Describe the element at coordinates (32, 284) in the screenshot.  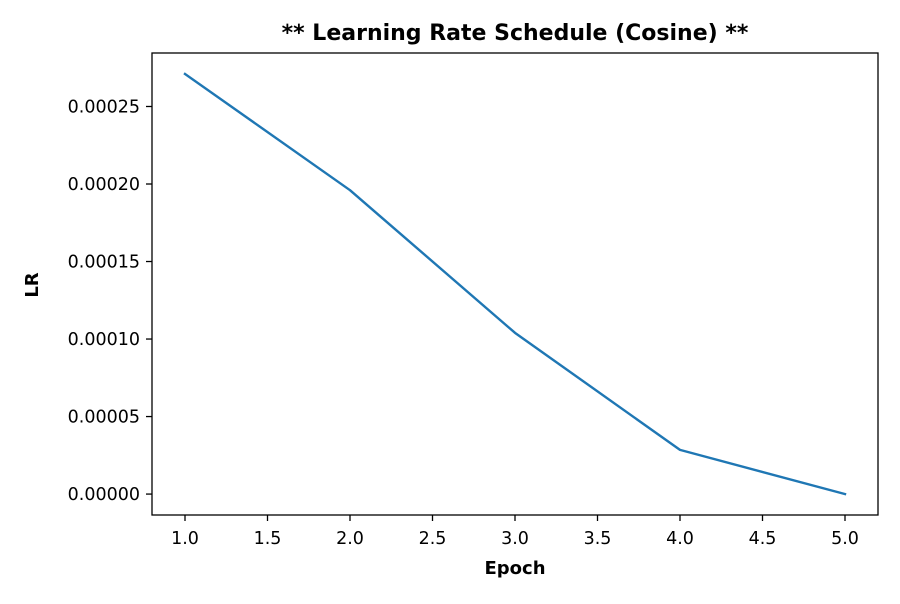
I see `y-axis-label: LR` at that location.